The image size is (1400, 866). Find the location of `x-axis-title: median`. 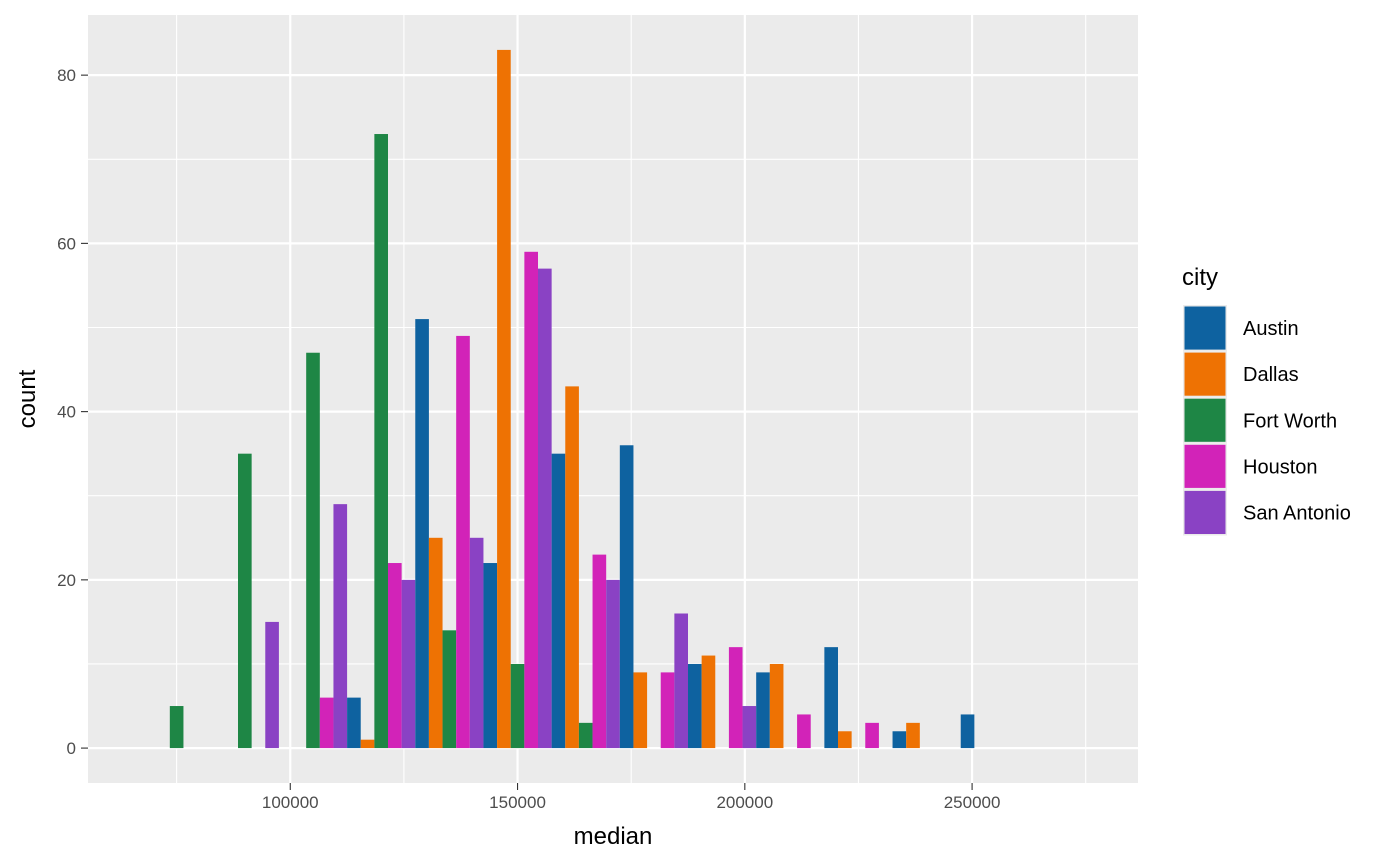

x-axis-title: median is located at coordinates (613, 836).